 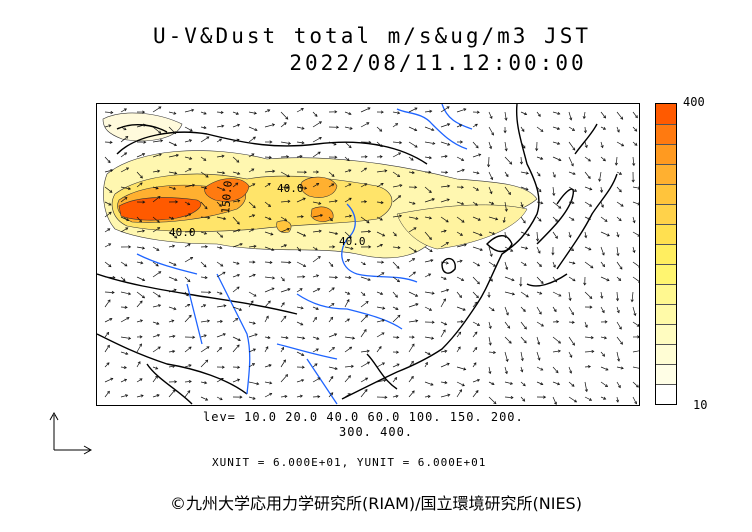 What do you see at coordinates (352, 241) in the screenshot?
I see `contour-label-3: 40.0` at bounding box center [352, 241].